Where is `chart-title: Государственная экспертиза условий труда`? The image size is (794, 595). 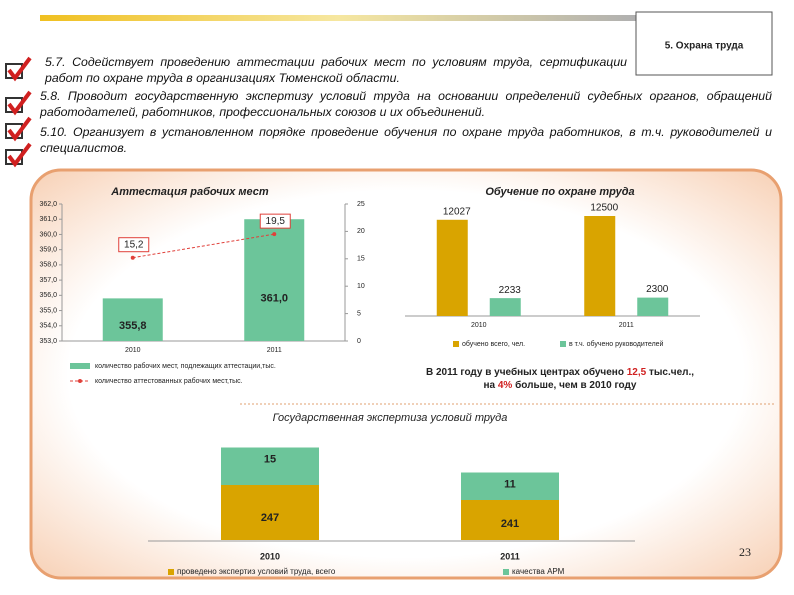
chart-title: Государственная экспертиза условий труда is located at coordinates (390, 418).